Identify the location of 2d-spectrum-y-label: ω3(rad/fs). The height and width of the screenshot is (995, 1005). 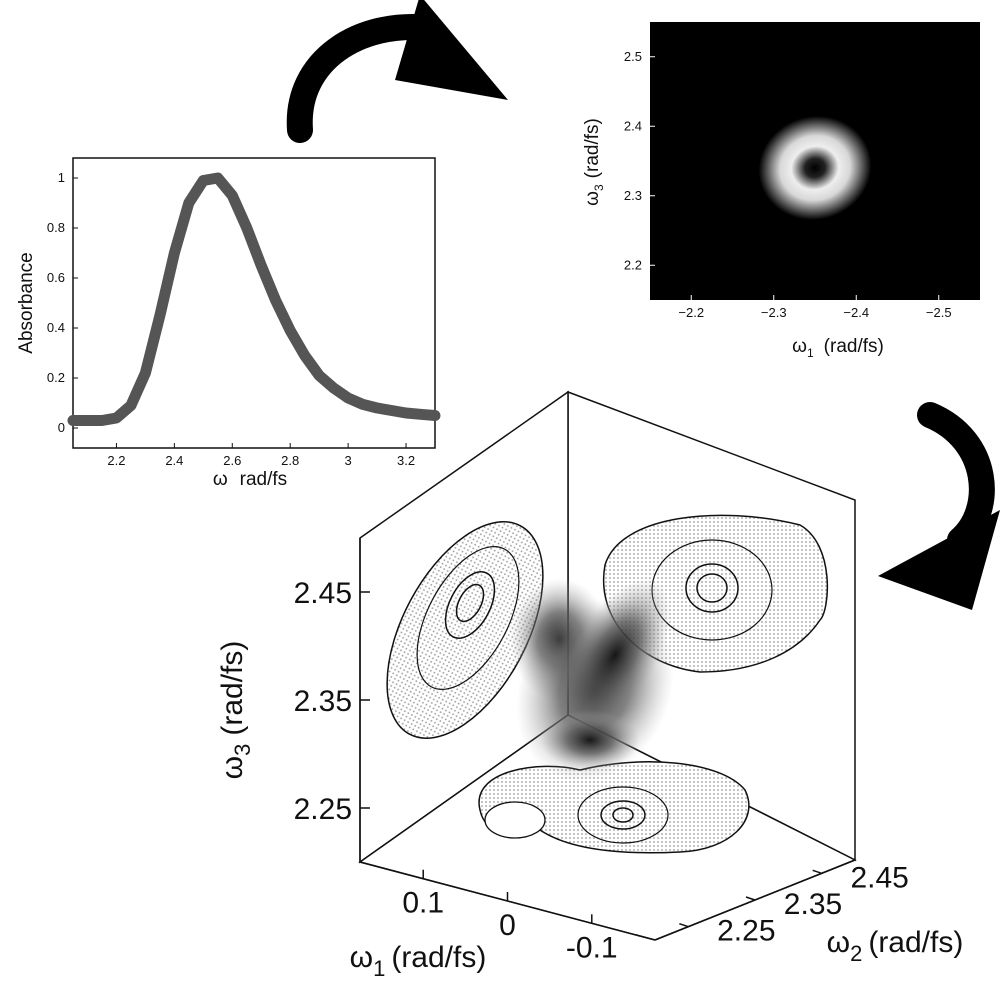
(594, 162).